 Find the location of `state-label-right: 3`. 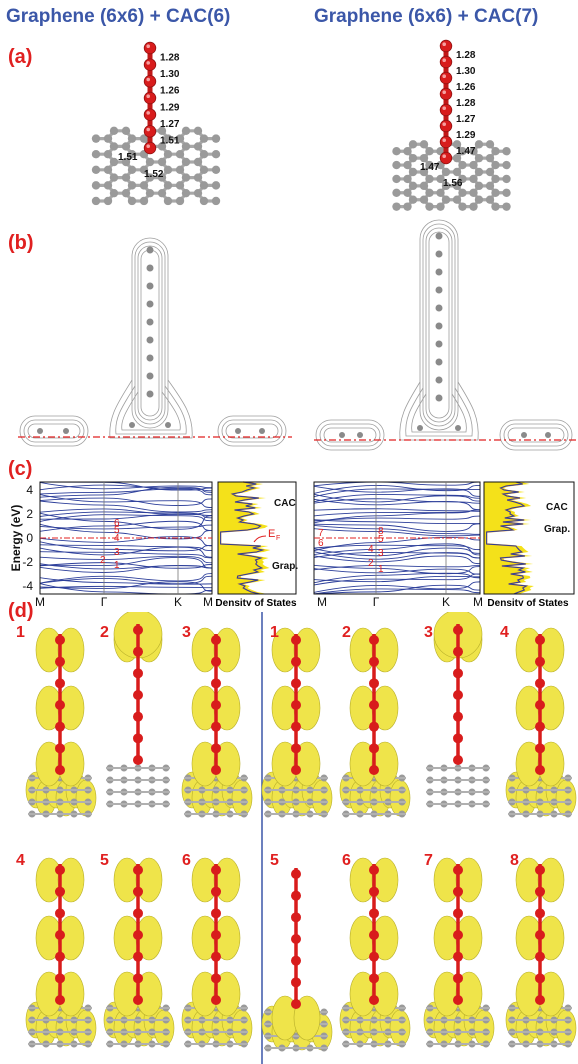

state-label-right: 3 is located at coordinates (381, 553).